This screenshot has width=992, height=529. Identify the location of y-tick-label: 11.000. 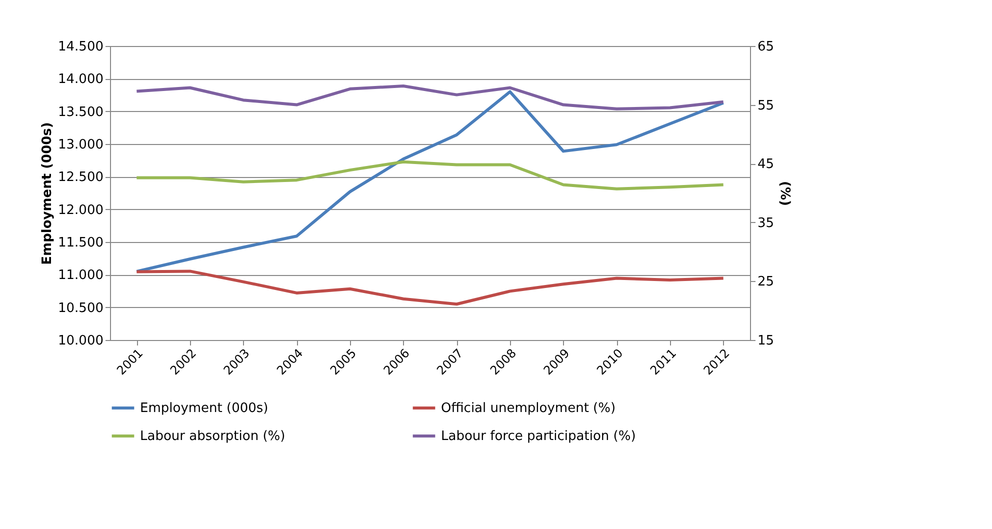
(81, 276).